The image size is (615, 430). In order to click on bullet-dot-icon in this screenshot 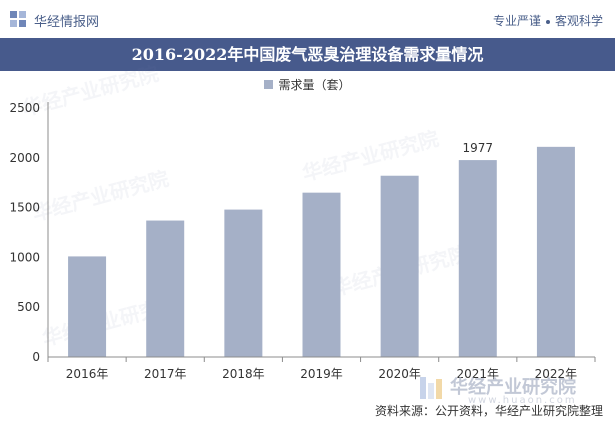, I will do `click(547, 21)`.